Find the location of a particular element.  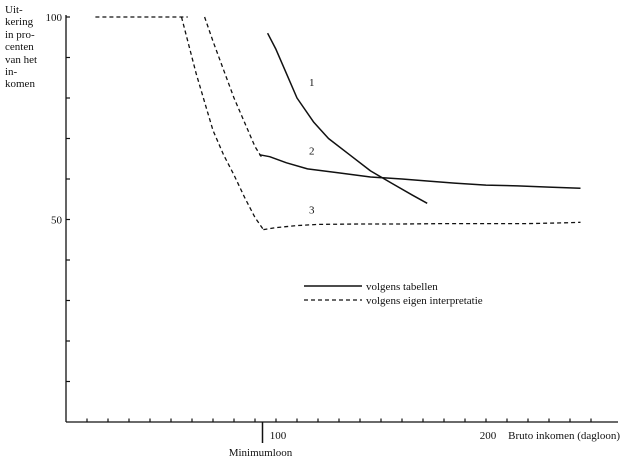

curve-label-2: 2 is located at coordinates (312, 152).